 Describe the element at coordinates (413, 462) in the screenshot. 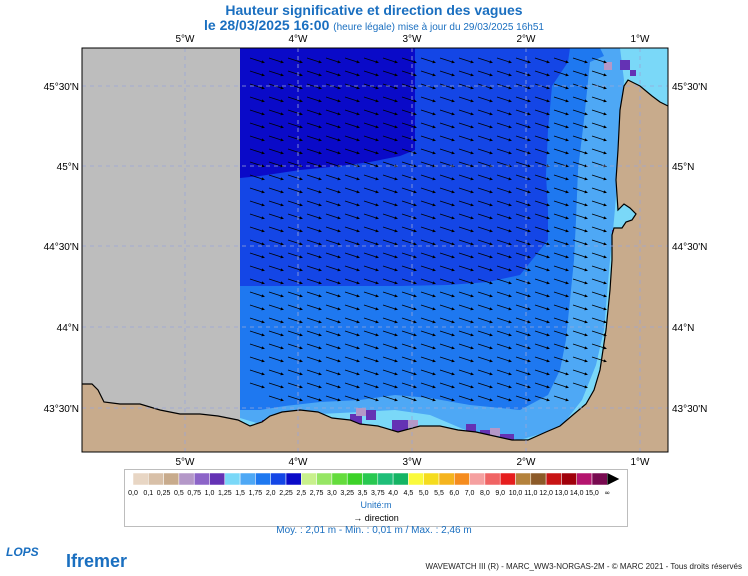

I see `longitude-label: 3°W` at that location.